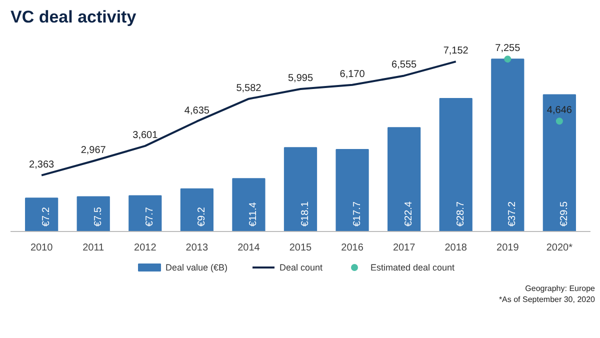 The image size is (600, 338). Describe the element at coordinates (254, 214) in the screenshot. I see `data-label: €11.4` at that location.